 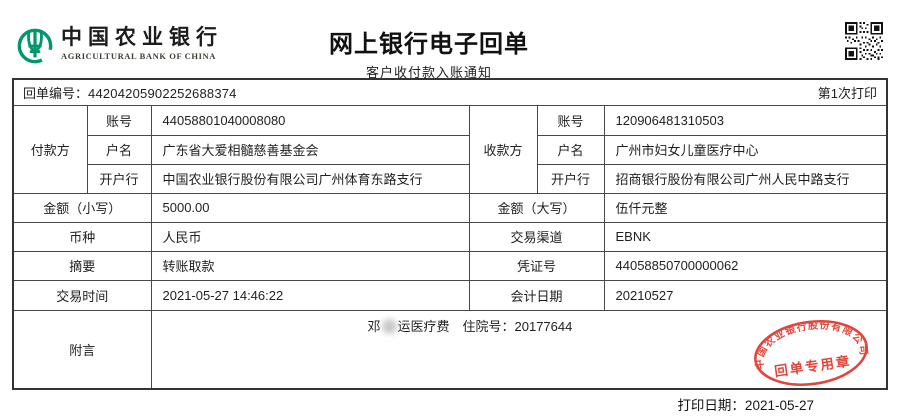 What do you see at coordinates (745, 120) in the screenshot?
I see `payee-account-value: 120906481310503` at bounding box center [745, 120].